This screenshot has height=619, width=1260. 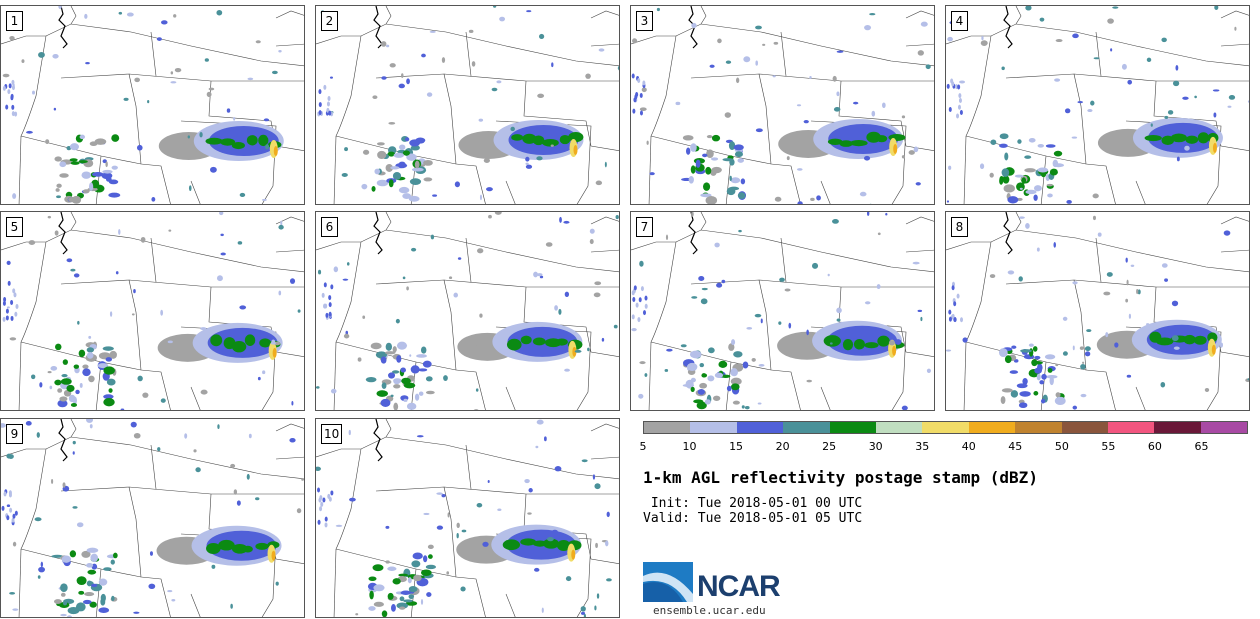 What do you see at coordinates (709, 610) in the screenshot?
I see `site-url: ensemble.ucar.edu` at bounding box center [709, 610].